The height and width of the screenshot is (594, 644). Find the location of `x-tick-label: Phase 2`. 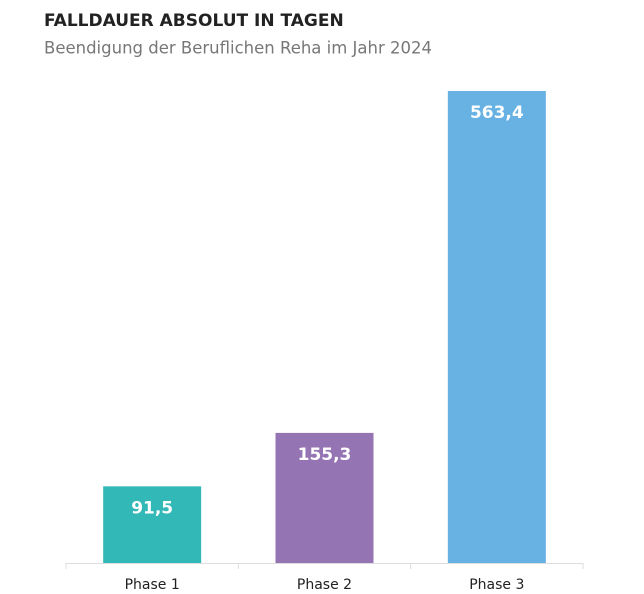

x-tick-label: Phase 2 is located at coordinates (324, 585).